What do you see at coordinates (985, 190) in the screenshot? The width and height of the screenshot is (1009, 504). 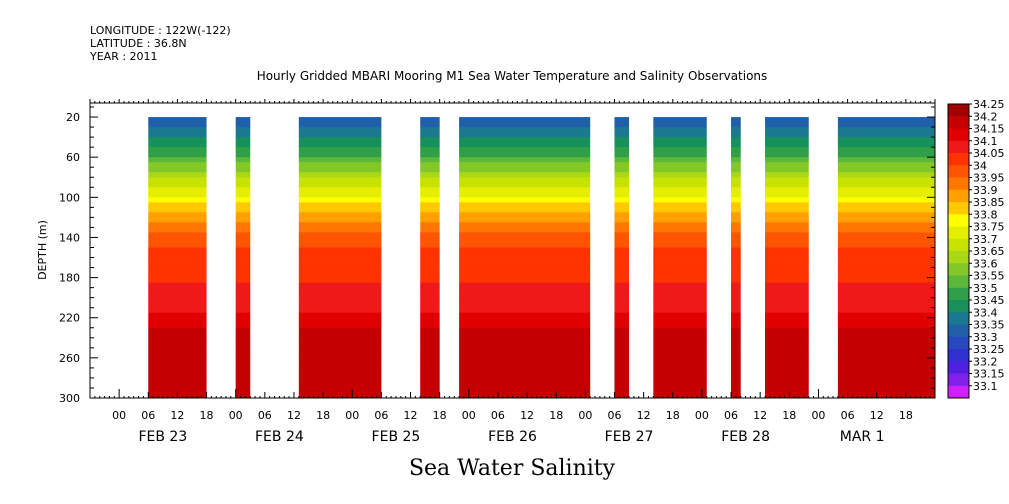 I see `colorbar-label: 33.9` at bounding box center [985, 190].